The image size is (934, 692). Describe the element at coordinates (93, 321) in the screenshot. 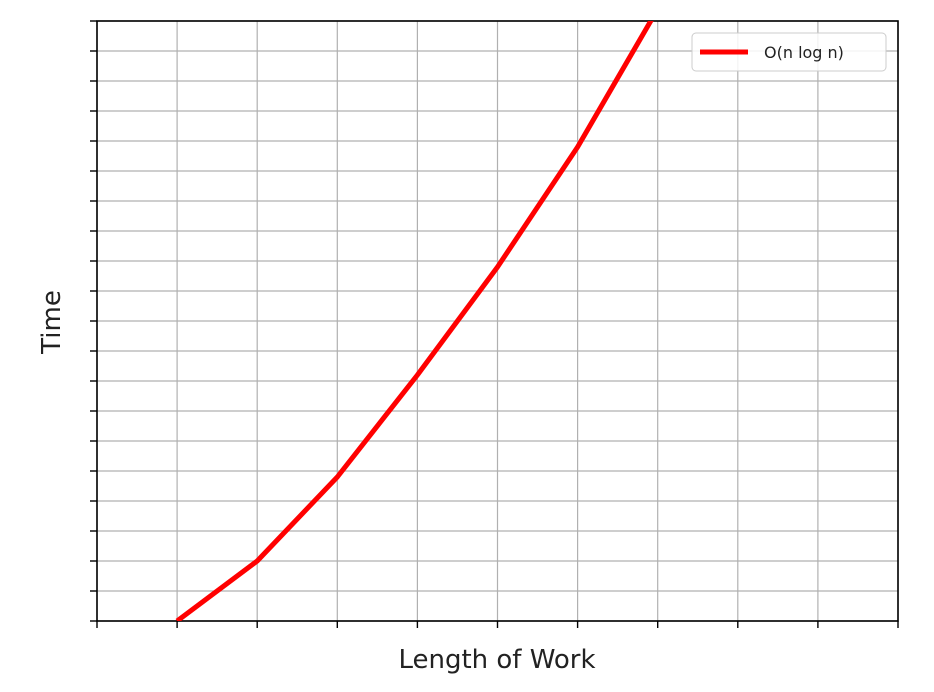

I see `y-axis-ticks` at that location.